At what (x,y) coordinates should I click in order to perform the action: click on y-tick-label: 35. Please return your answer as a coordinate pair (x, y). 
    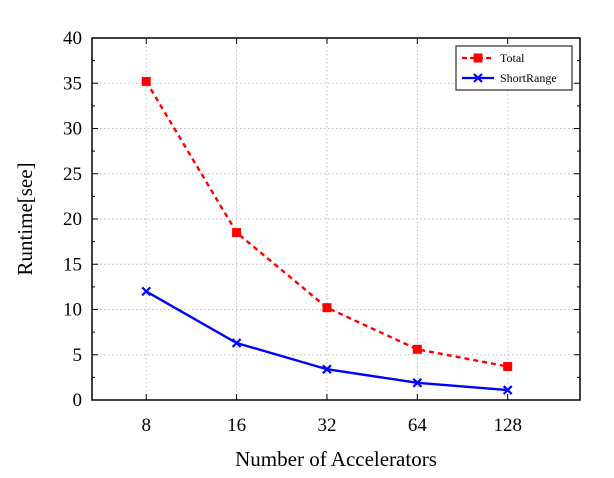
    Looking at the image, I should click on (72, 83).